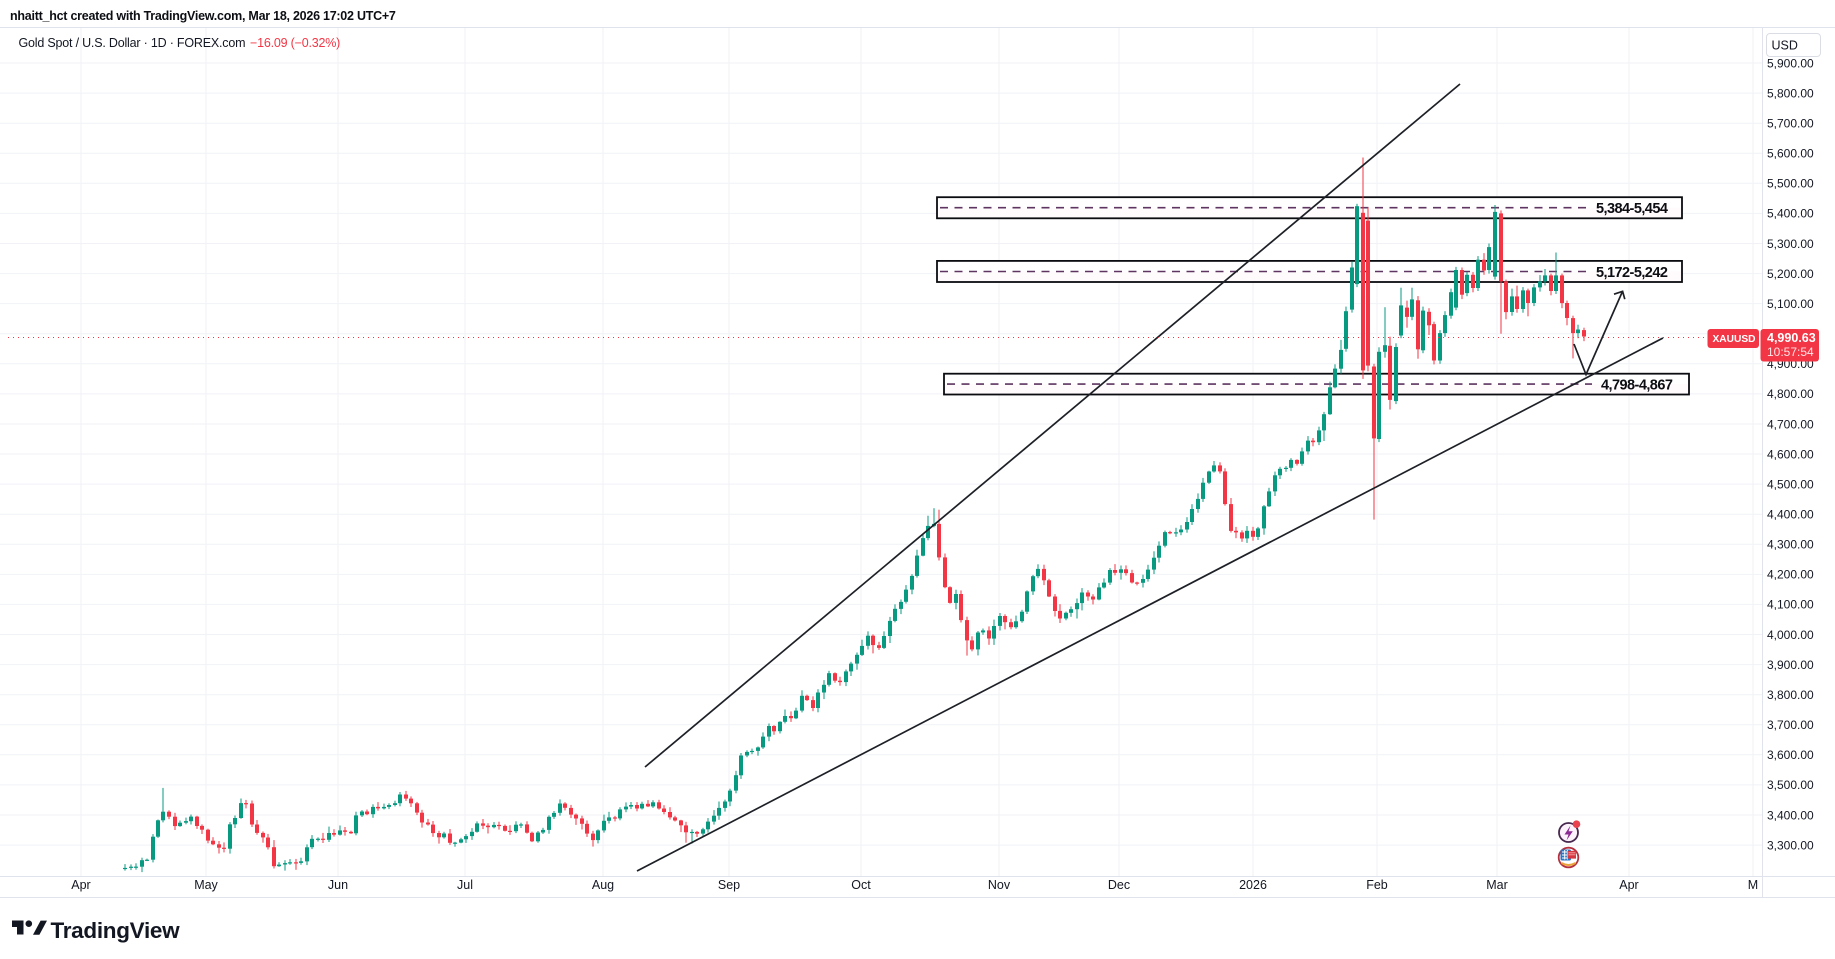 The image size is (1835, 959). Describe the element at coordinates (1791, 338) in the screenshot. I see `svg-text: 4,990.63` at that location.